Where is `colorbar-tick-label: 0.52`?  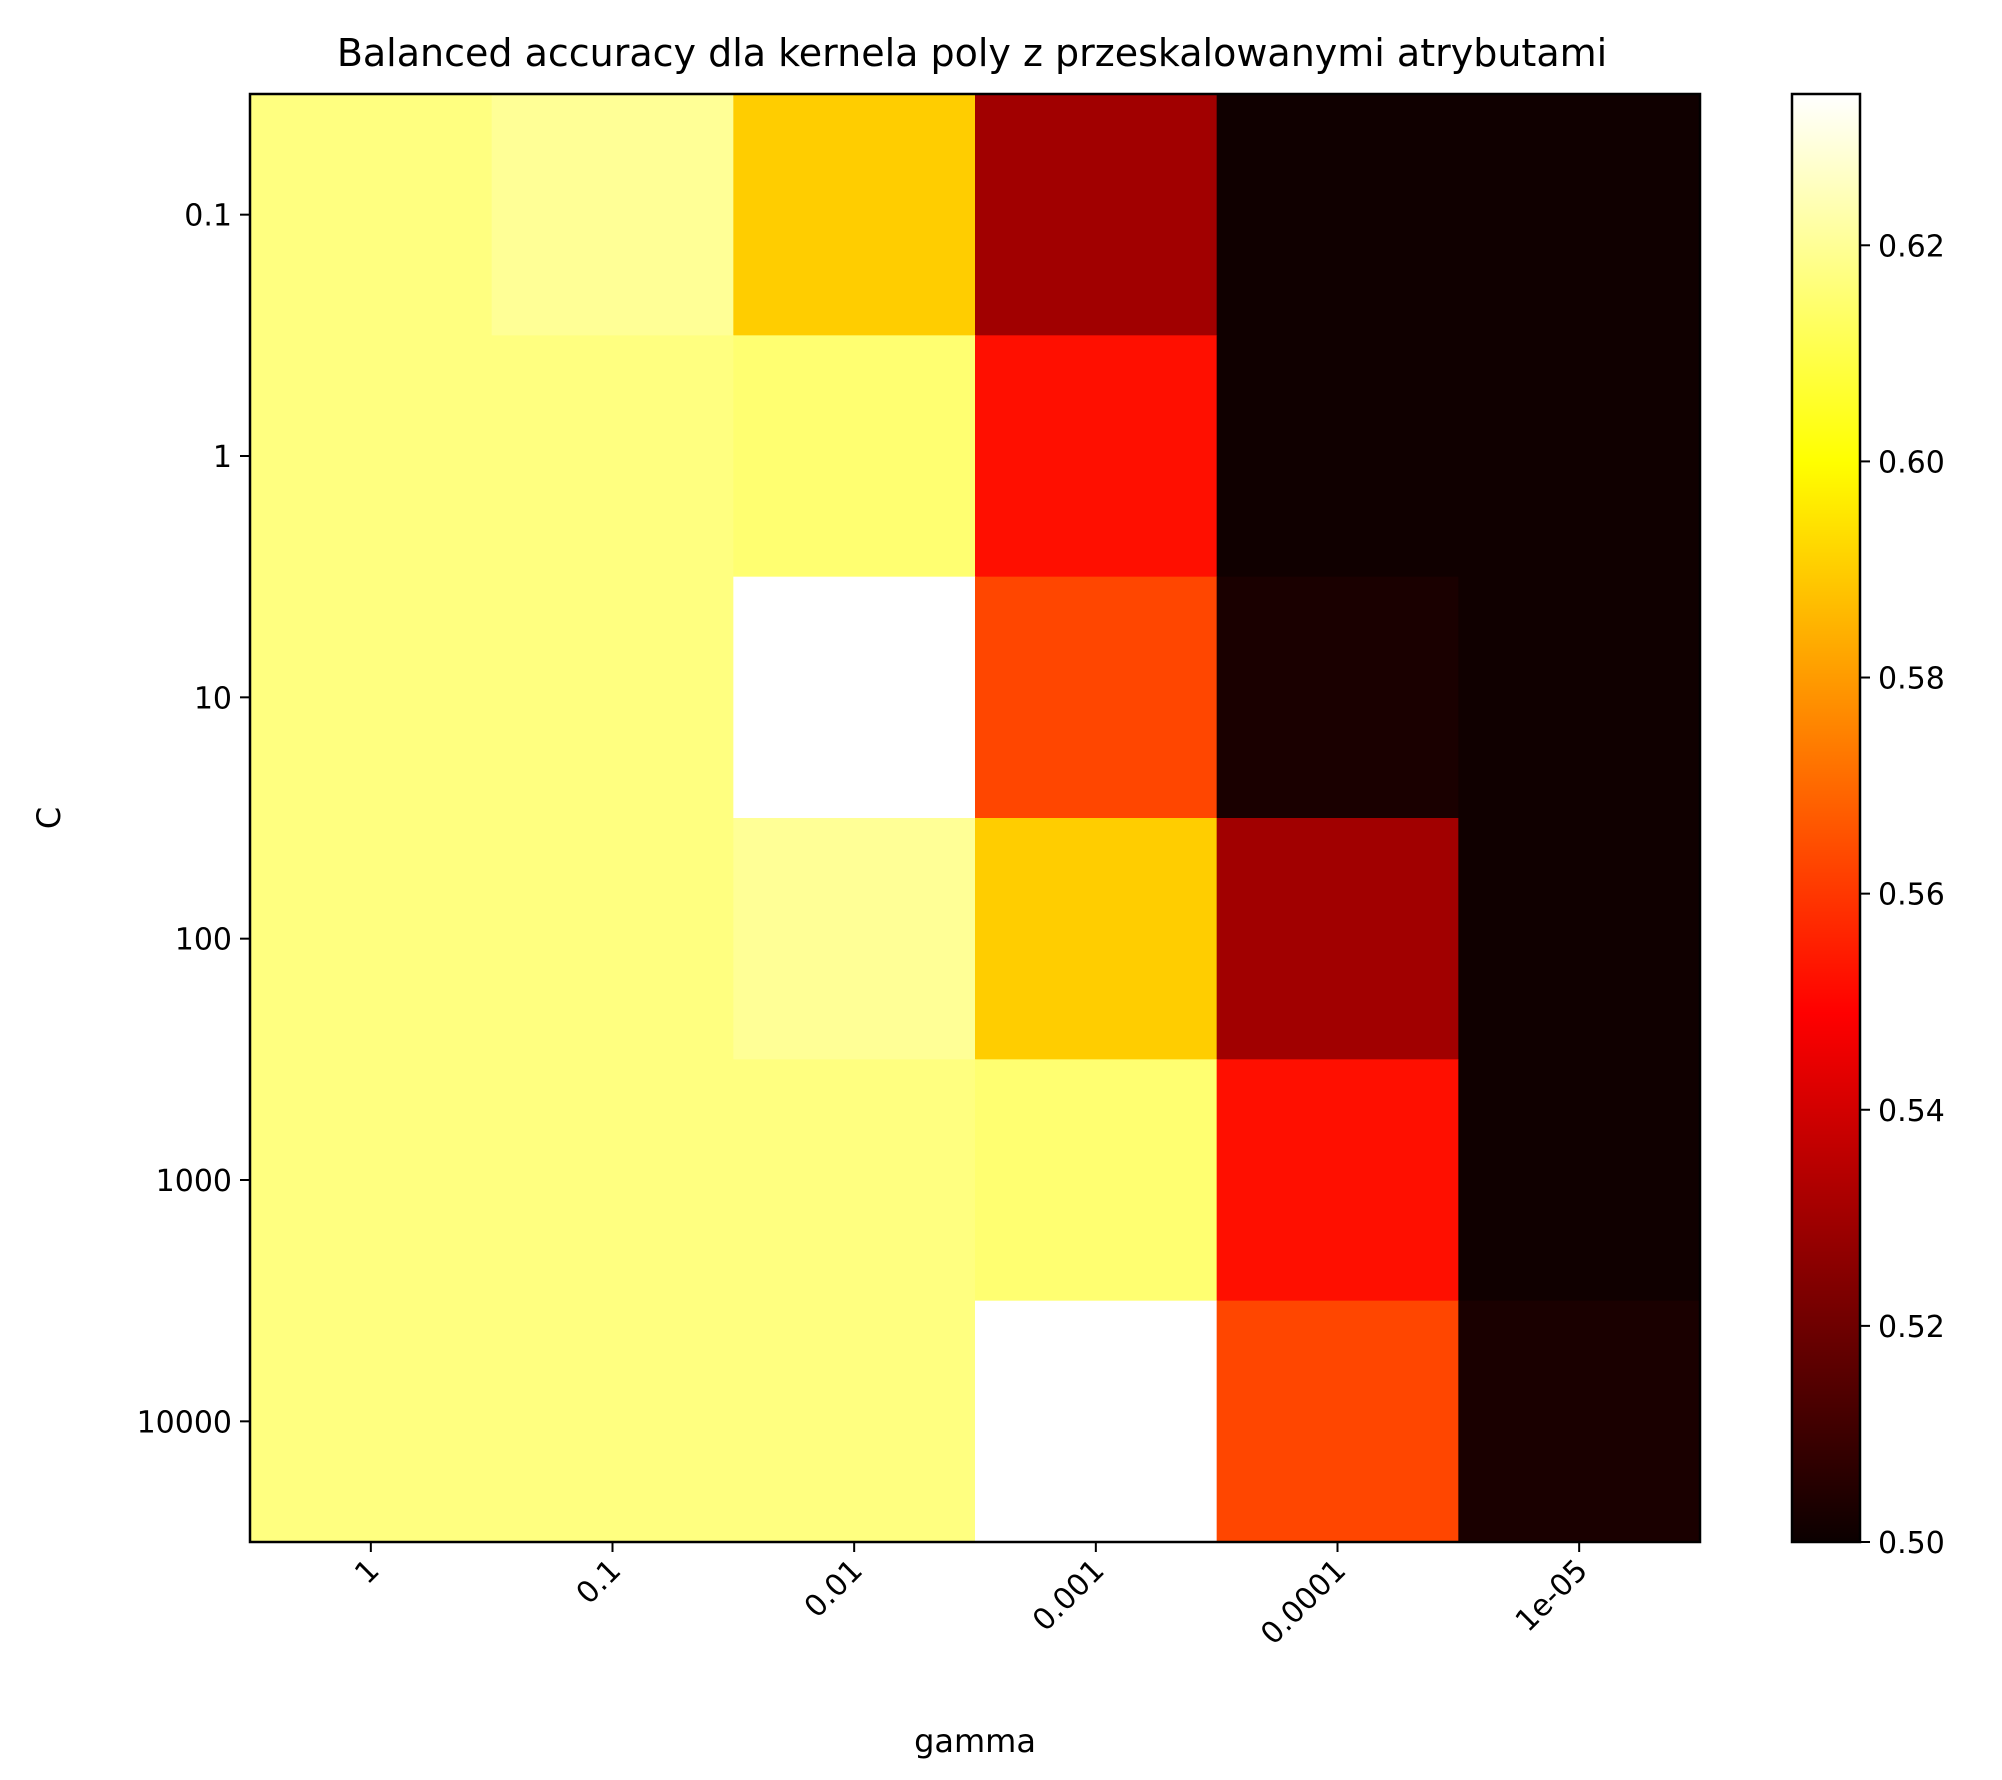 colorbar-tick-label: 0.52 is located at coordinates (1911, 1327).